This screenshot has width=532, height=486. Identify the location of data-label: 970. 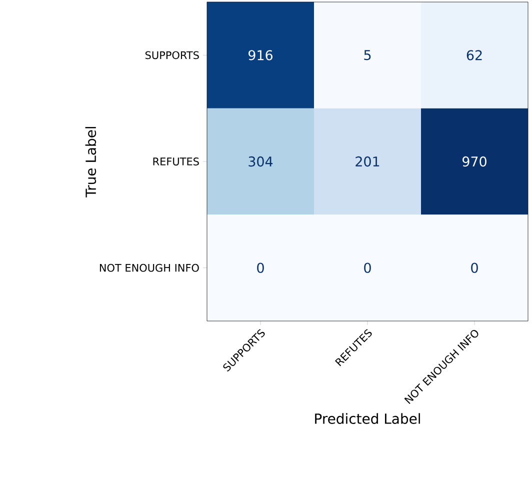
(474, 161).